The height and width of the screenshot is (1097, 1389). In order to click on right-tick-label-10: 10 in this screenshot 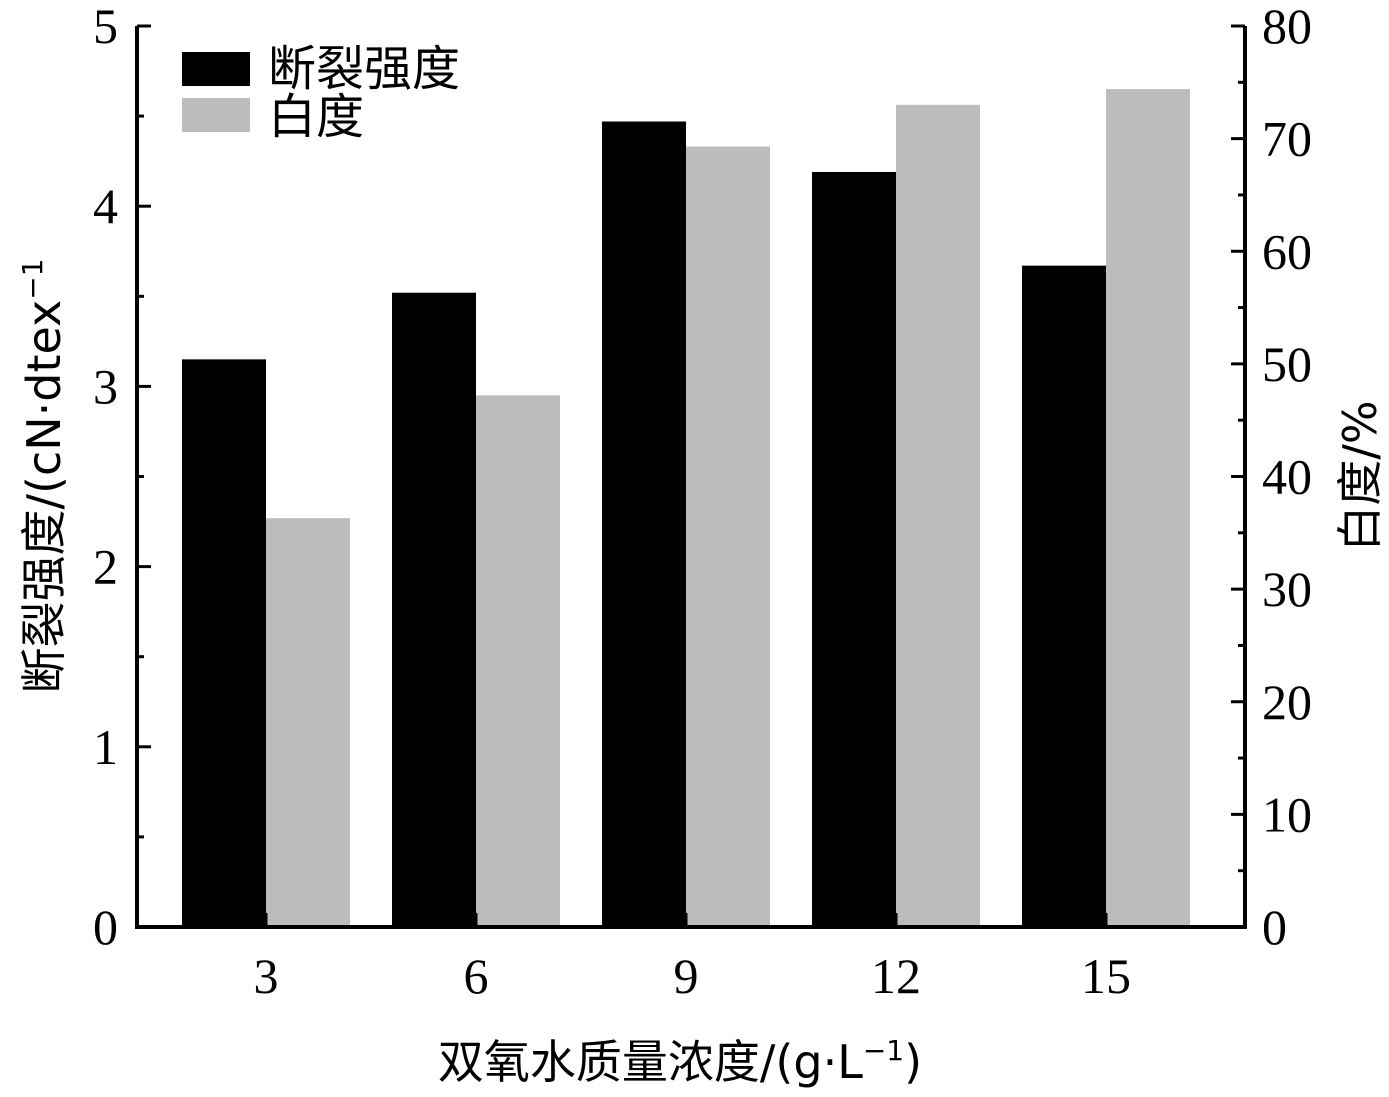, I will do `click(1287, 814)`.